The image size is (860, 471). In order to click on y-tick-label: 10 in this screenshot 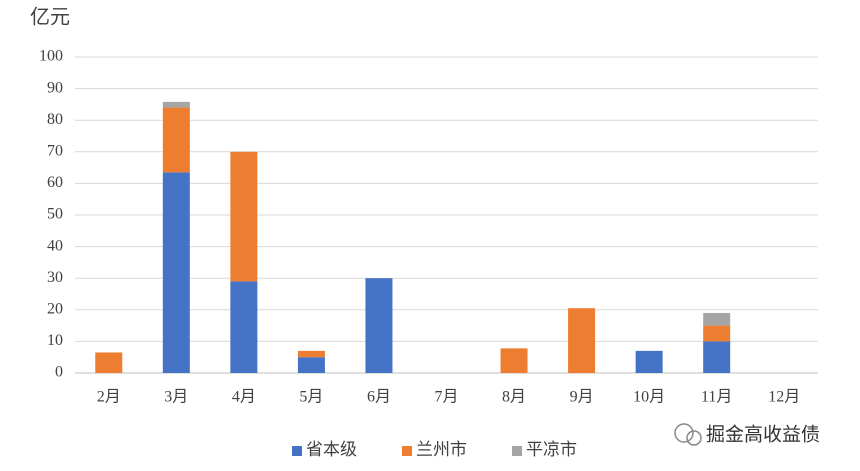, I will do `click(55, 340)`.